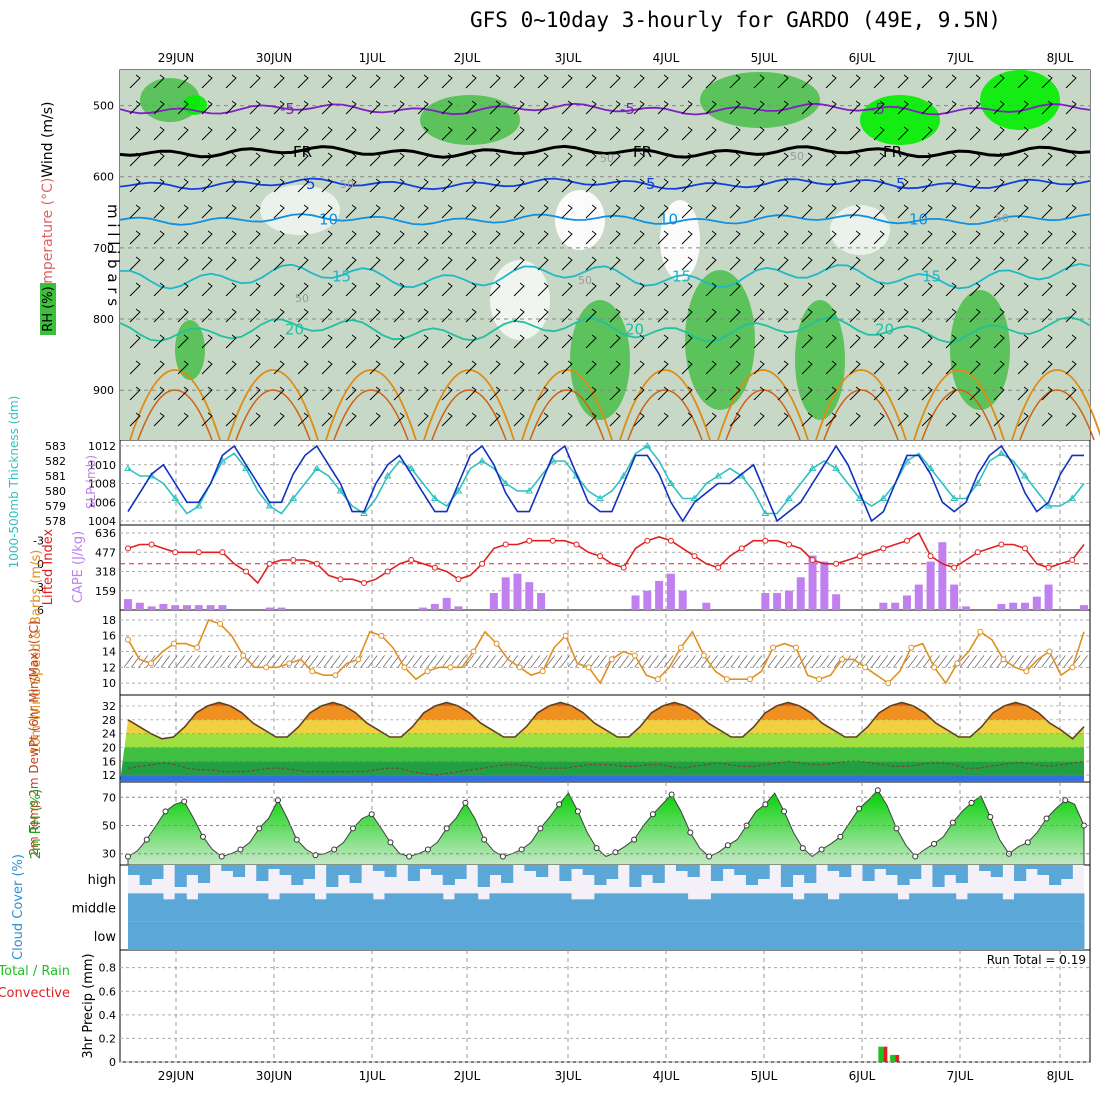 The image size is (1100, 1100). I want to click on rh-contour-area, so click(1020, 100).